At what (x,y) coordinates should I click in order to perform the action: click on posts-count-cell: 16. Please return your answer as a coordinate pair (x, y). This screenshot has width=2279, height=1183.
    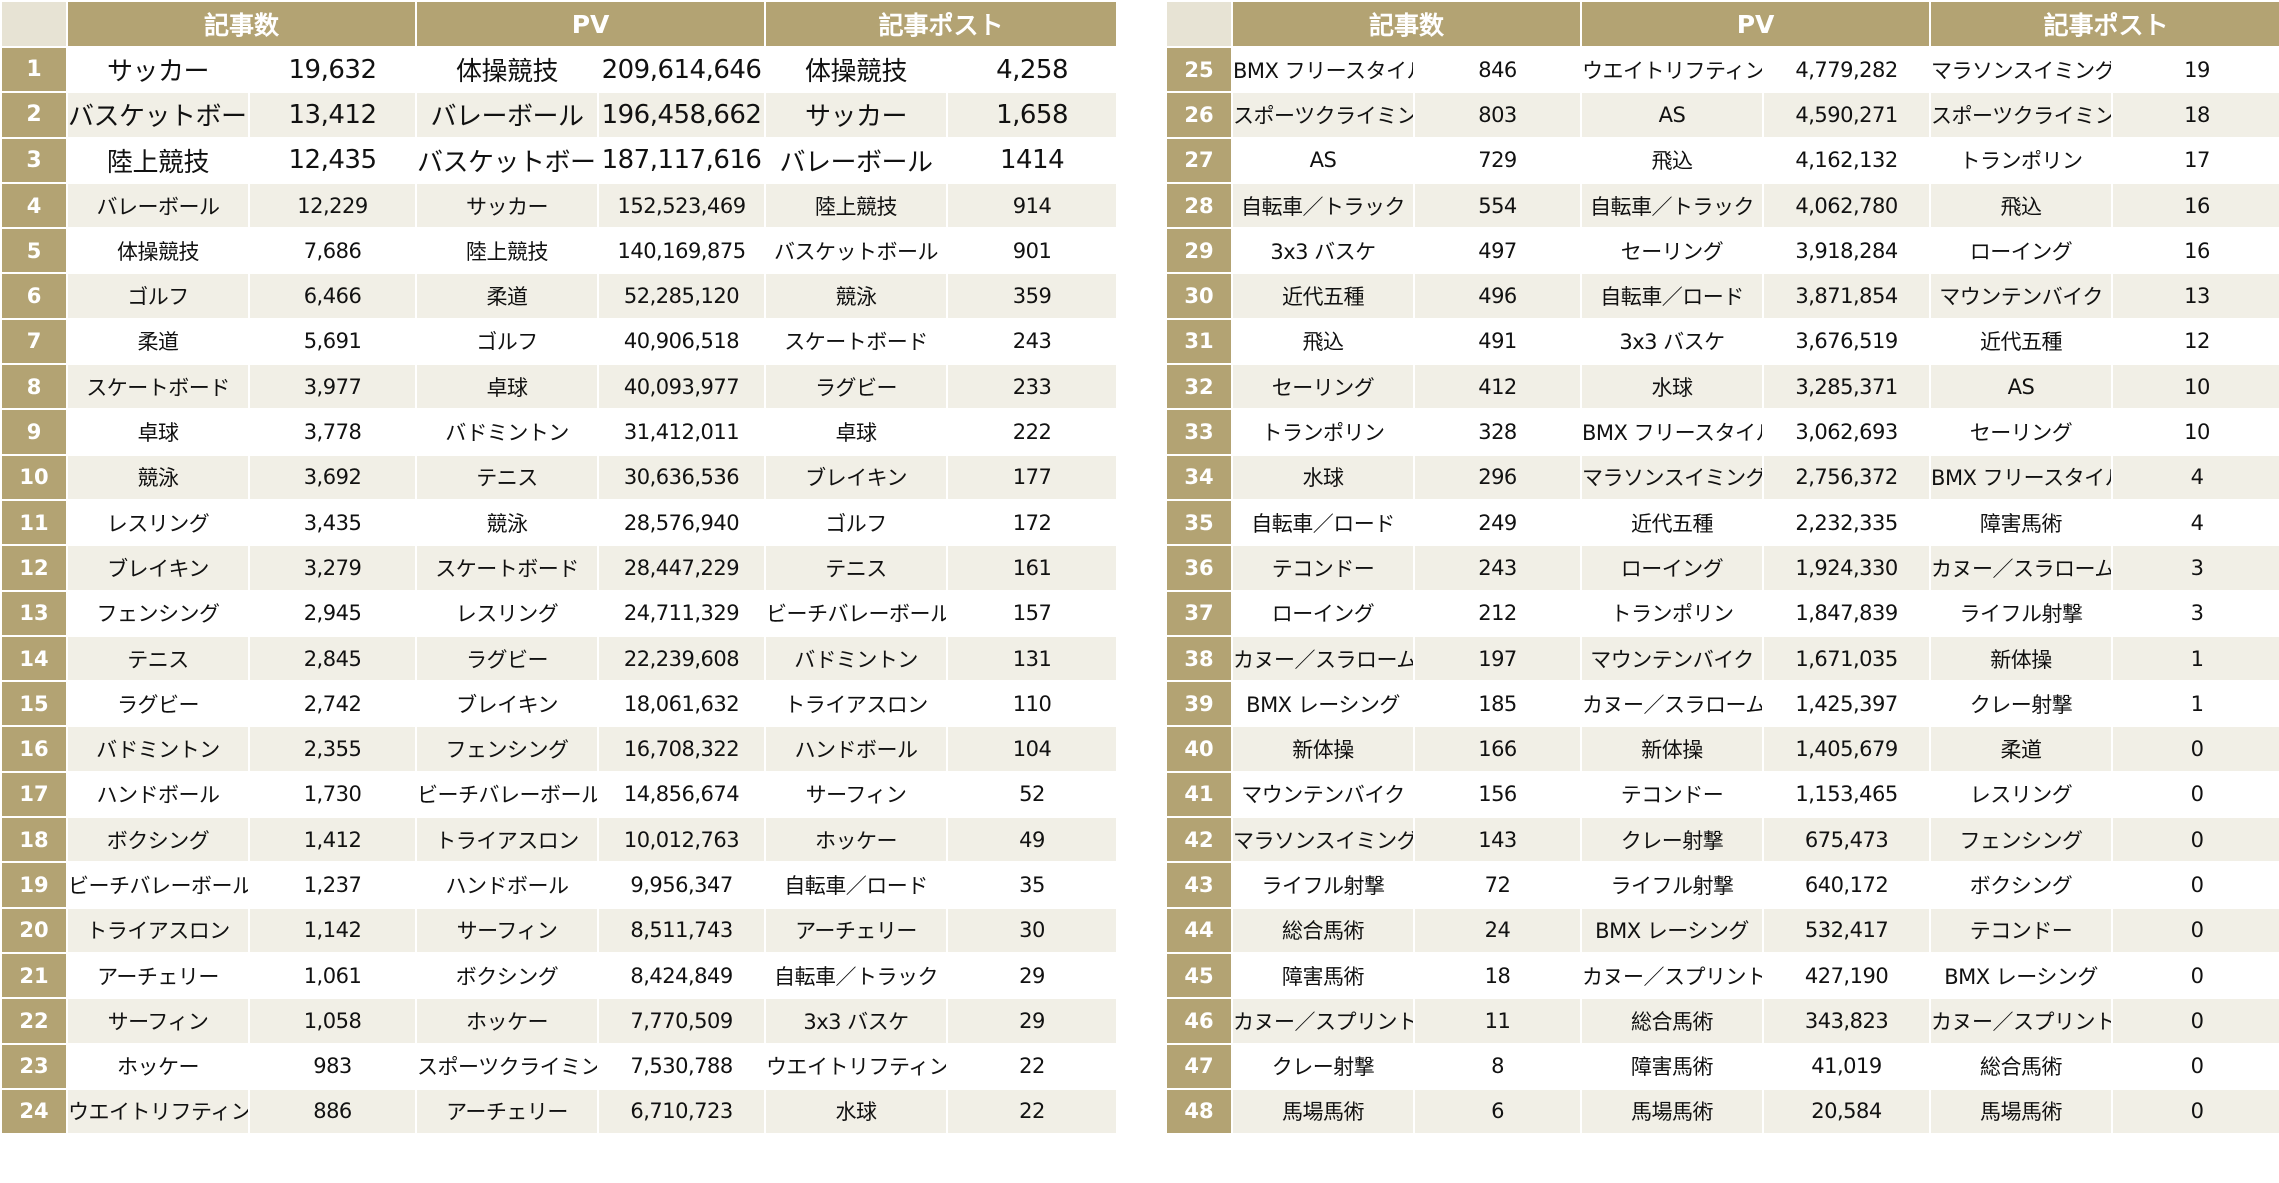
    Looking at the image, I should click on (2196, 205).